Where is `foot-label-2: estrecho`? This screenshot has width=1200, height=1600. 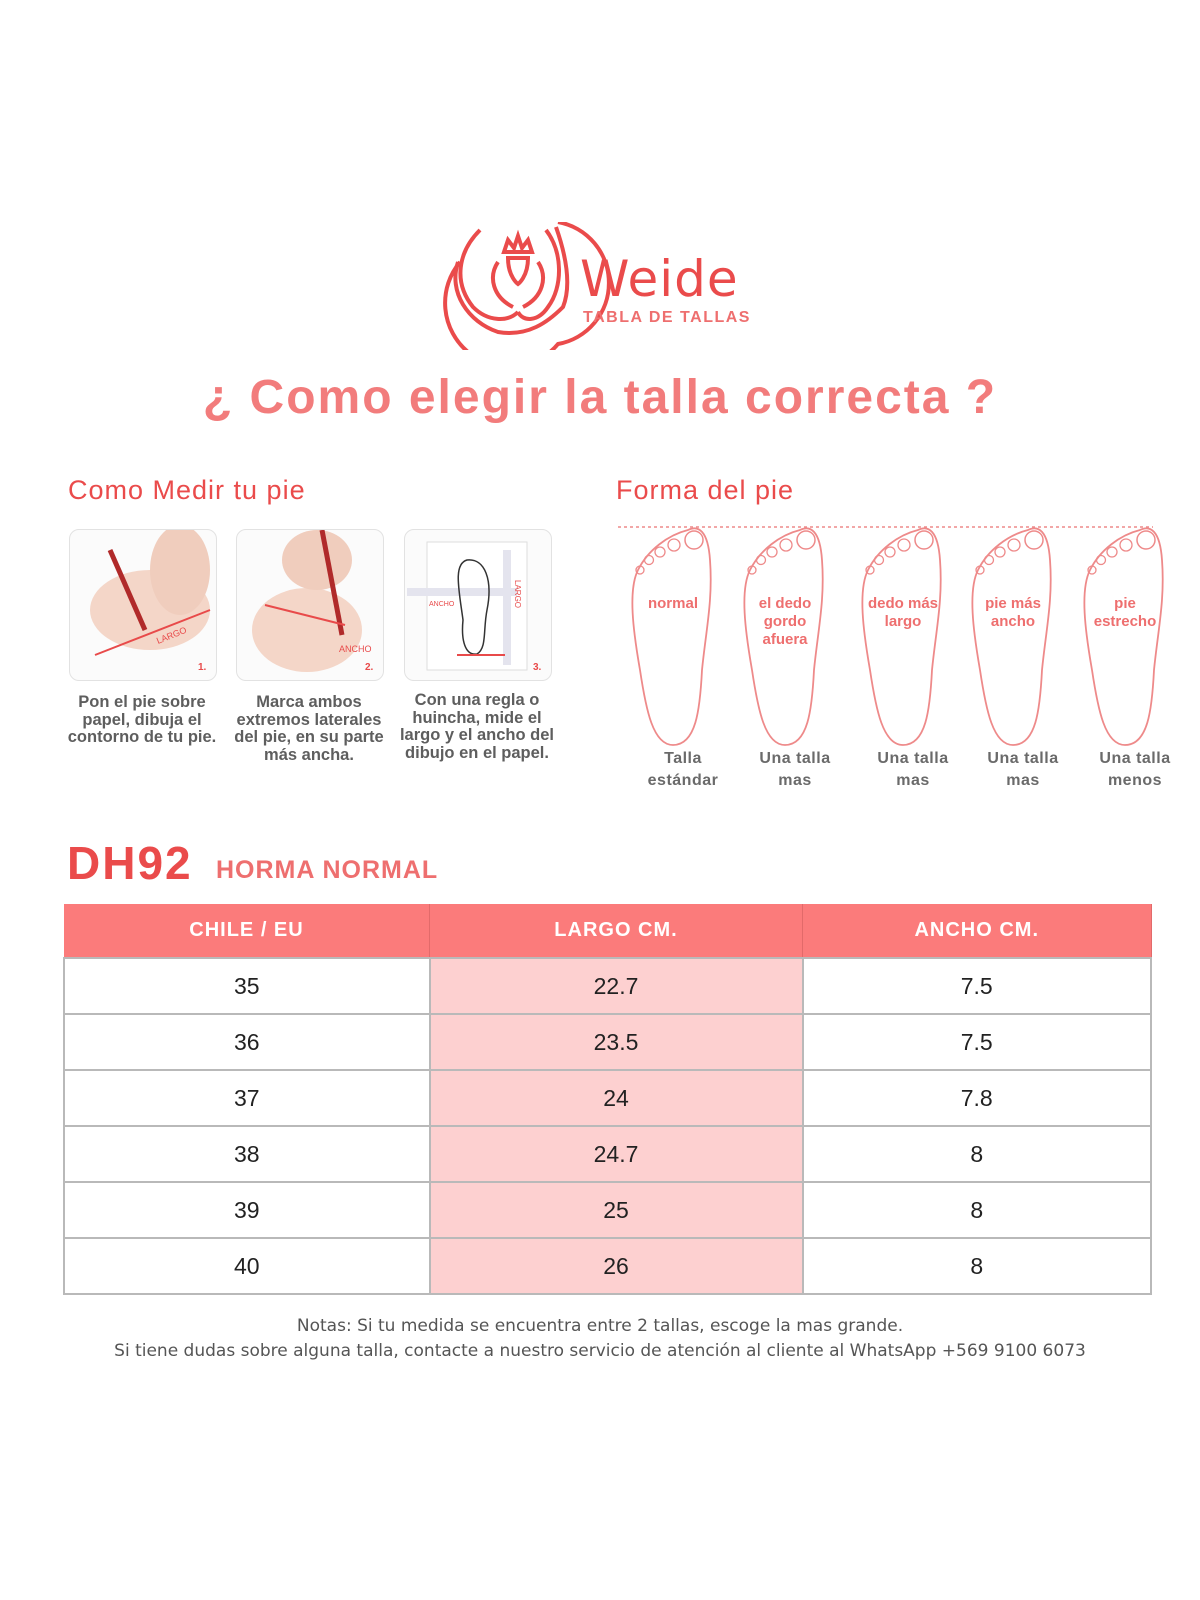
foot-label-2: estrecho is located at coordinates (1125, 621).